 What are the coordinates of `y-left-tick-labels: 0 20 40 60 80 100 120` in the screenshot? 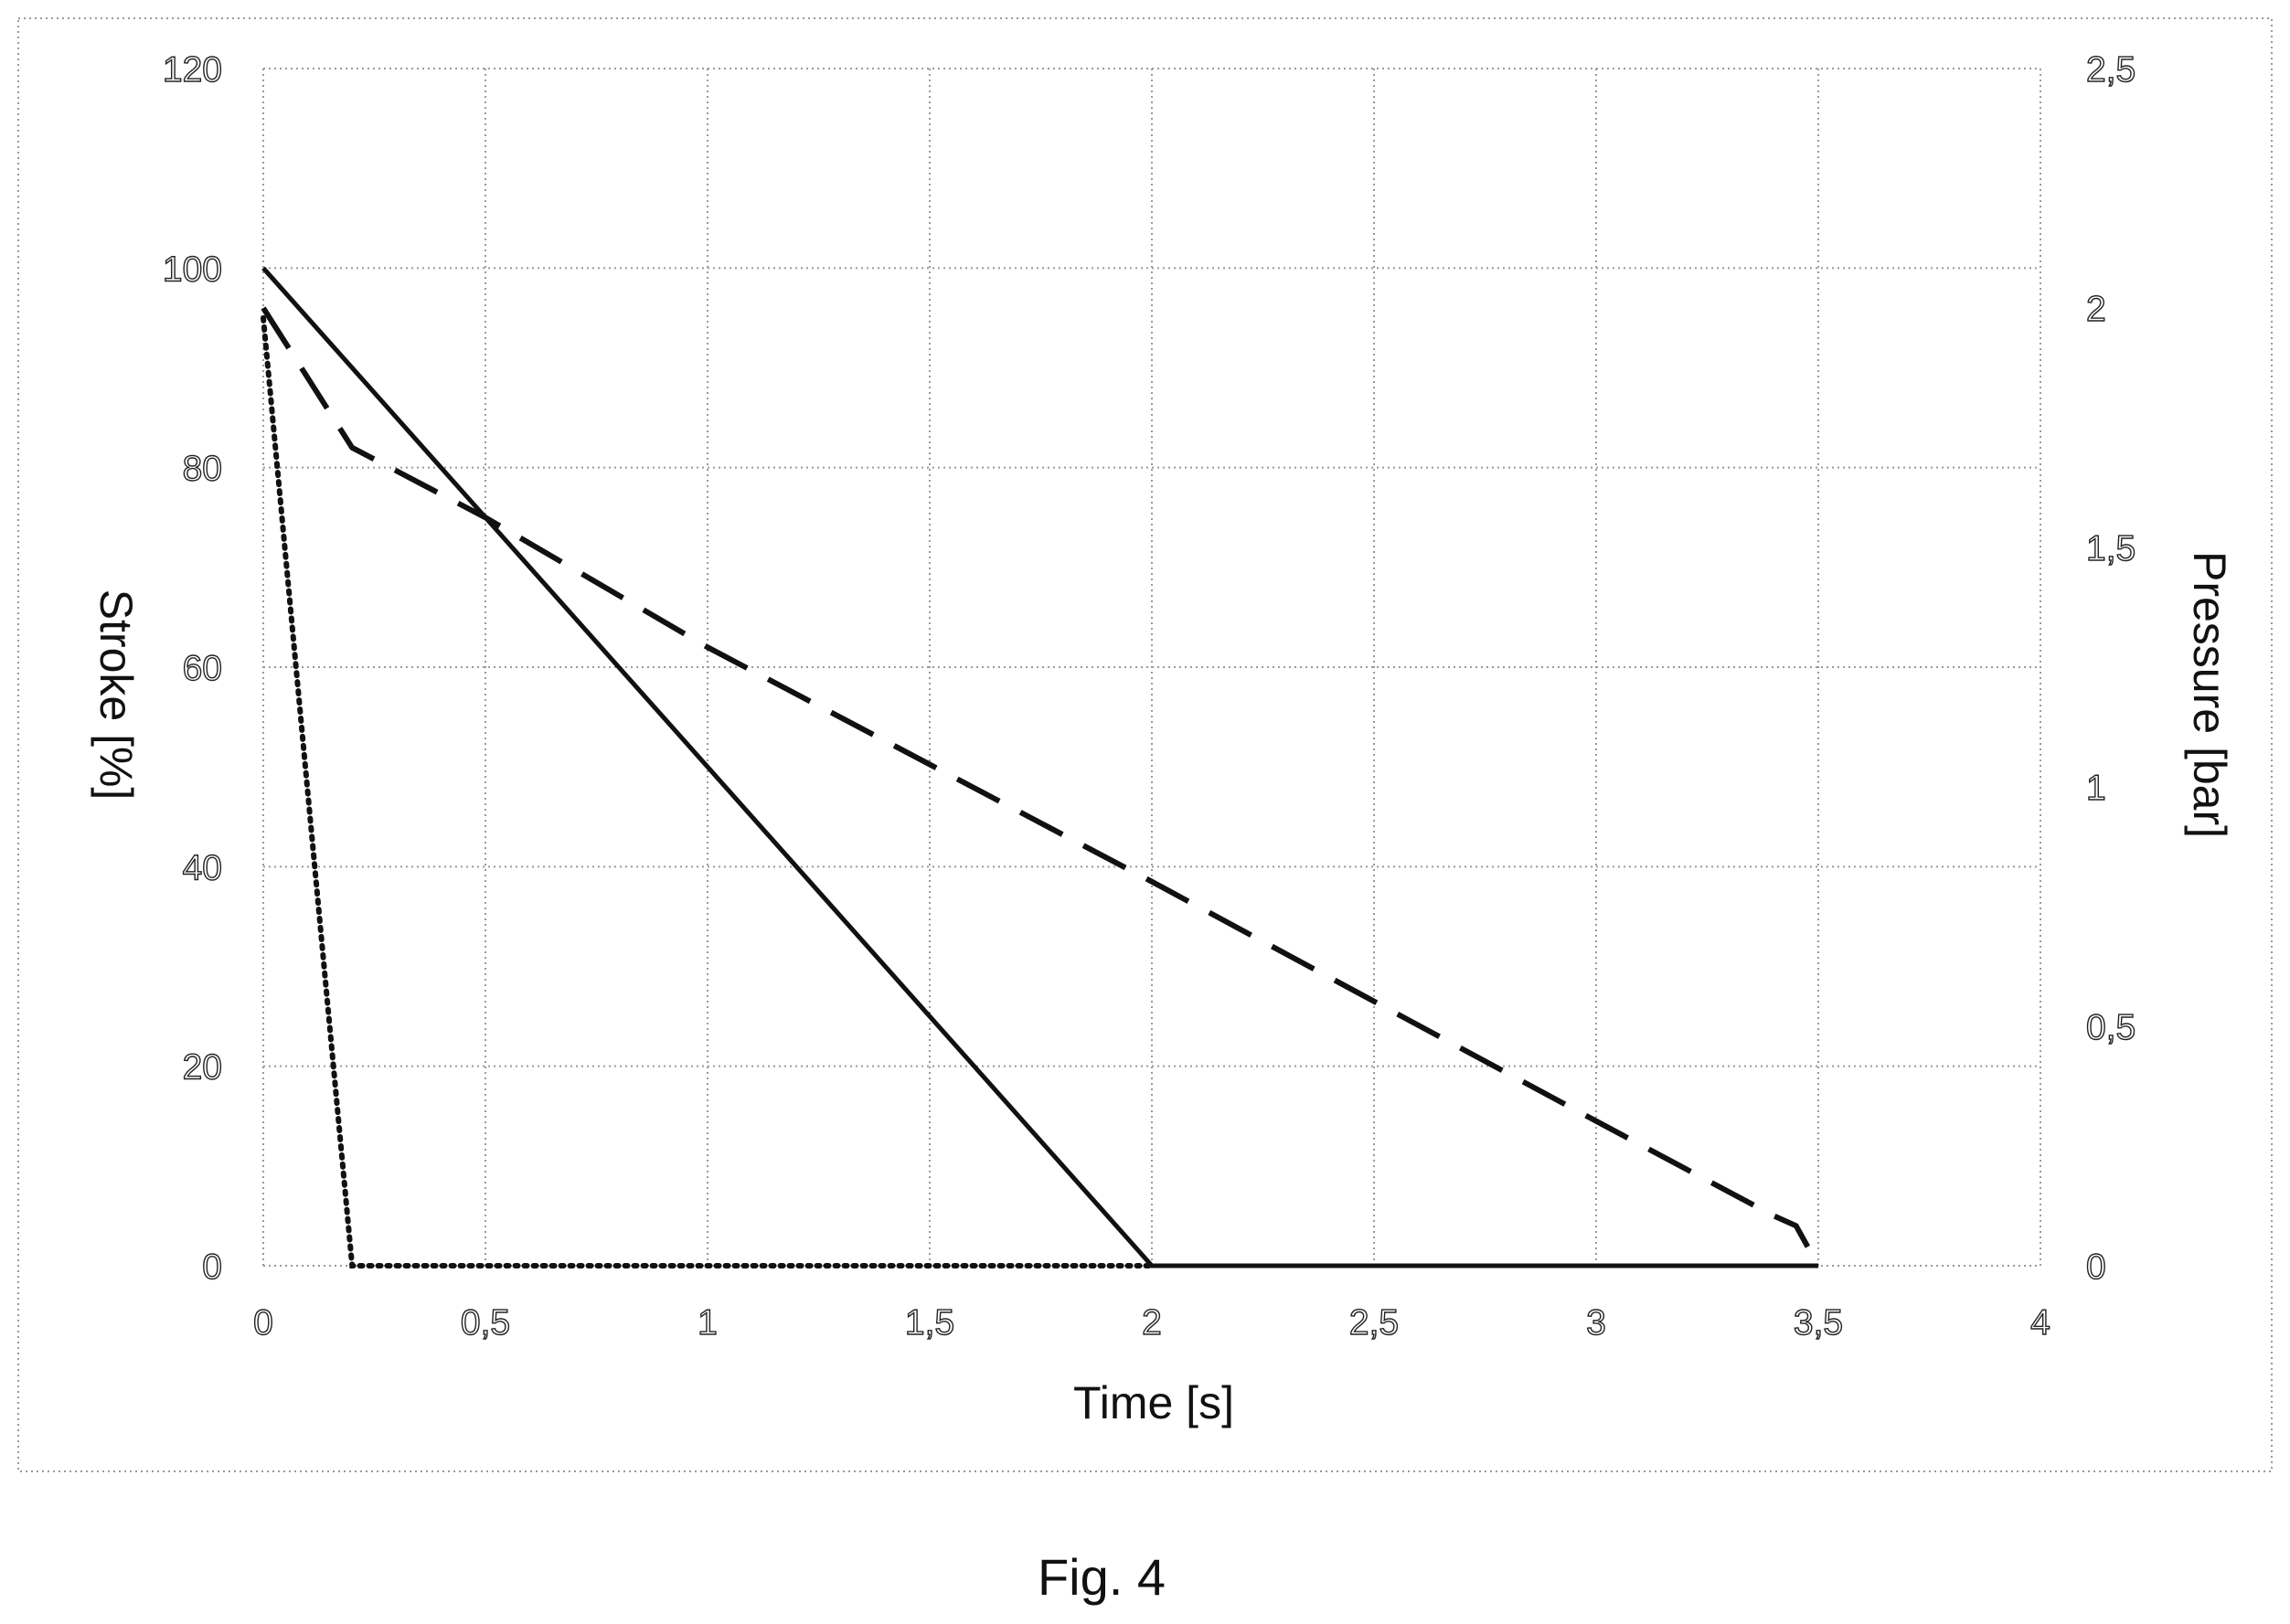 It's located at (192, 668).